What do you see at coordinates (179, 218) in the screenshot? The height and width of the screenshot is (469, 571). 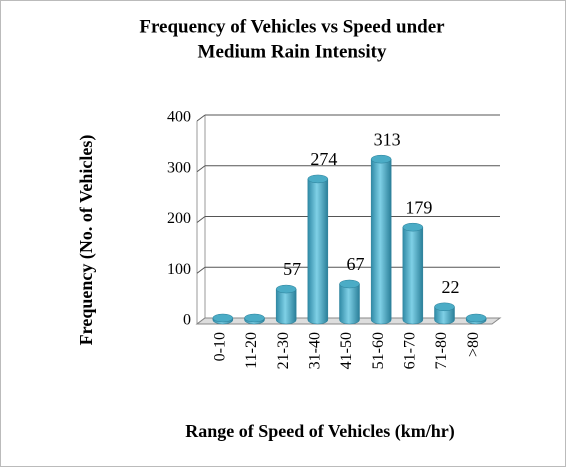 I see `y-tick-label: 200` at bounding box center [179, 218].